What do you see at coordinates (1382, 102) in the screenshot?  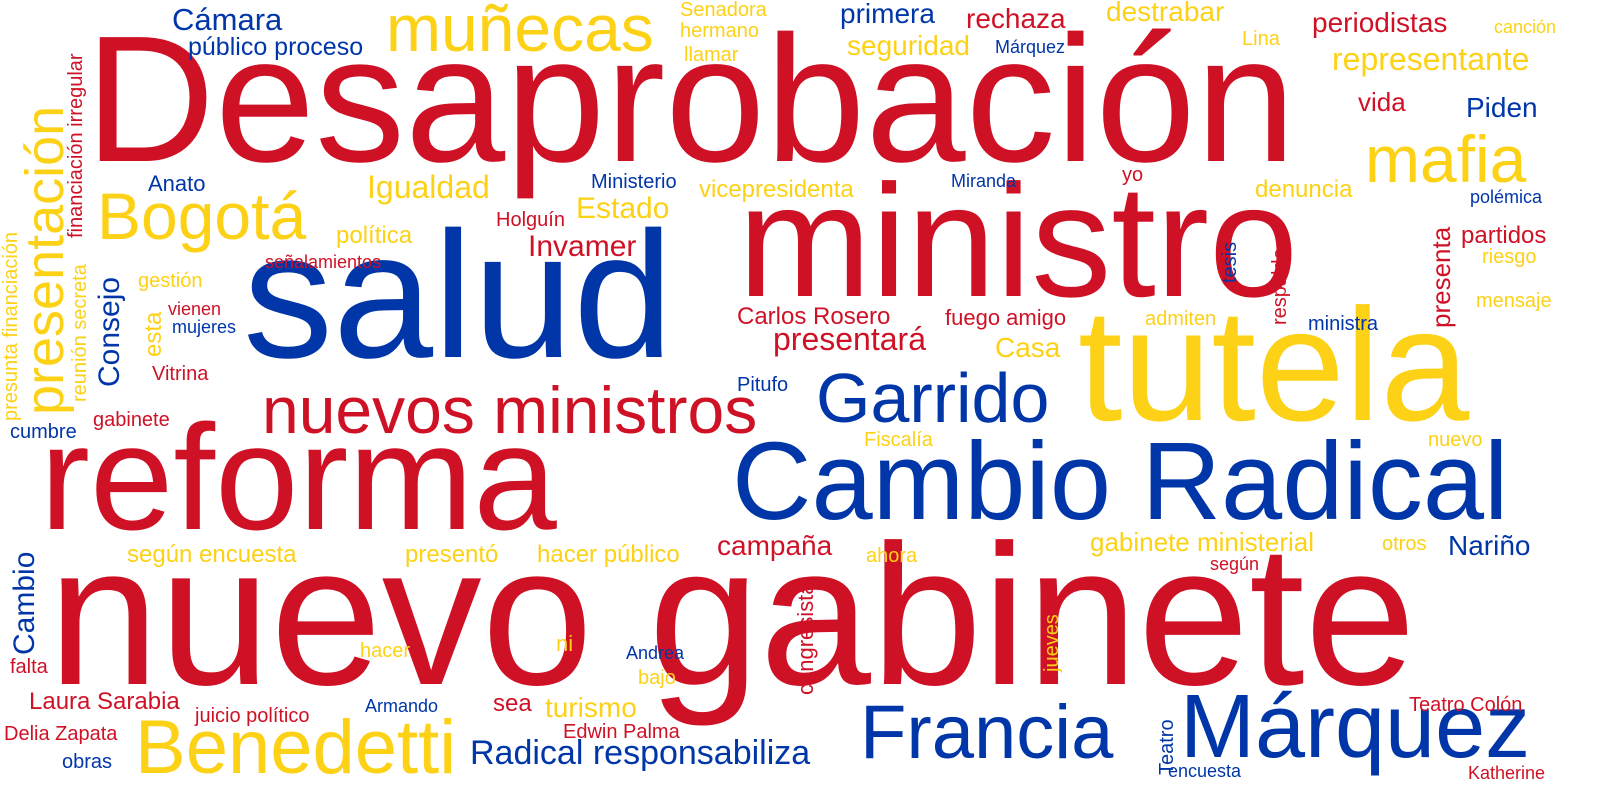 I see `word: vida` at bounding box center [1382, 102].